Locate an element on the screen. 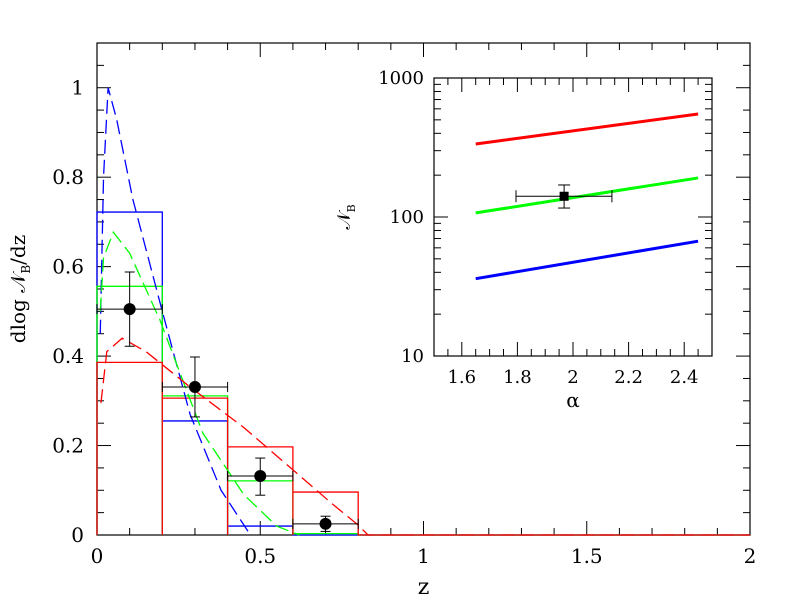  inset-x-tick-label: 2.2 is located at coordinates (628, 377).